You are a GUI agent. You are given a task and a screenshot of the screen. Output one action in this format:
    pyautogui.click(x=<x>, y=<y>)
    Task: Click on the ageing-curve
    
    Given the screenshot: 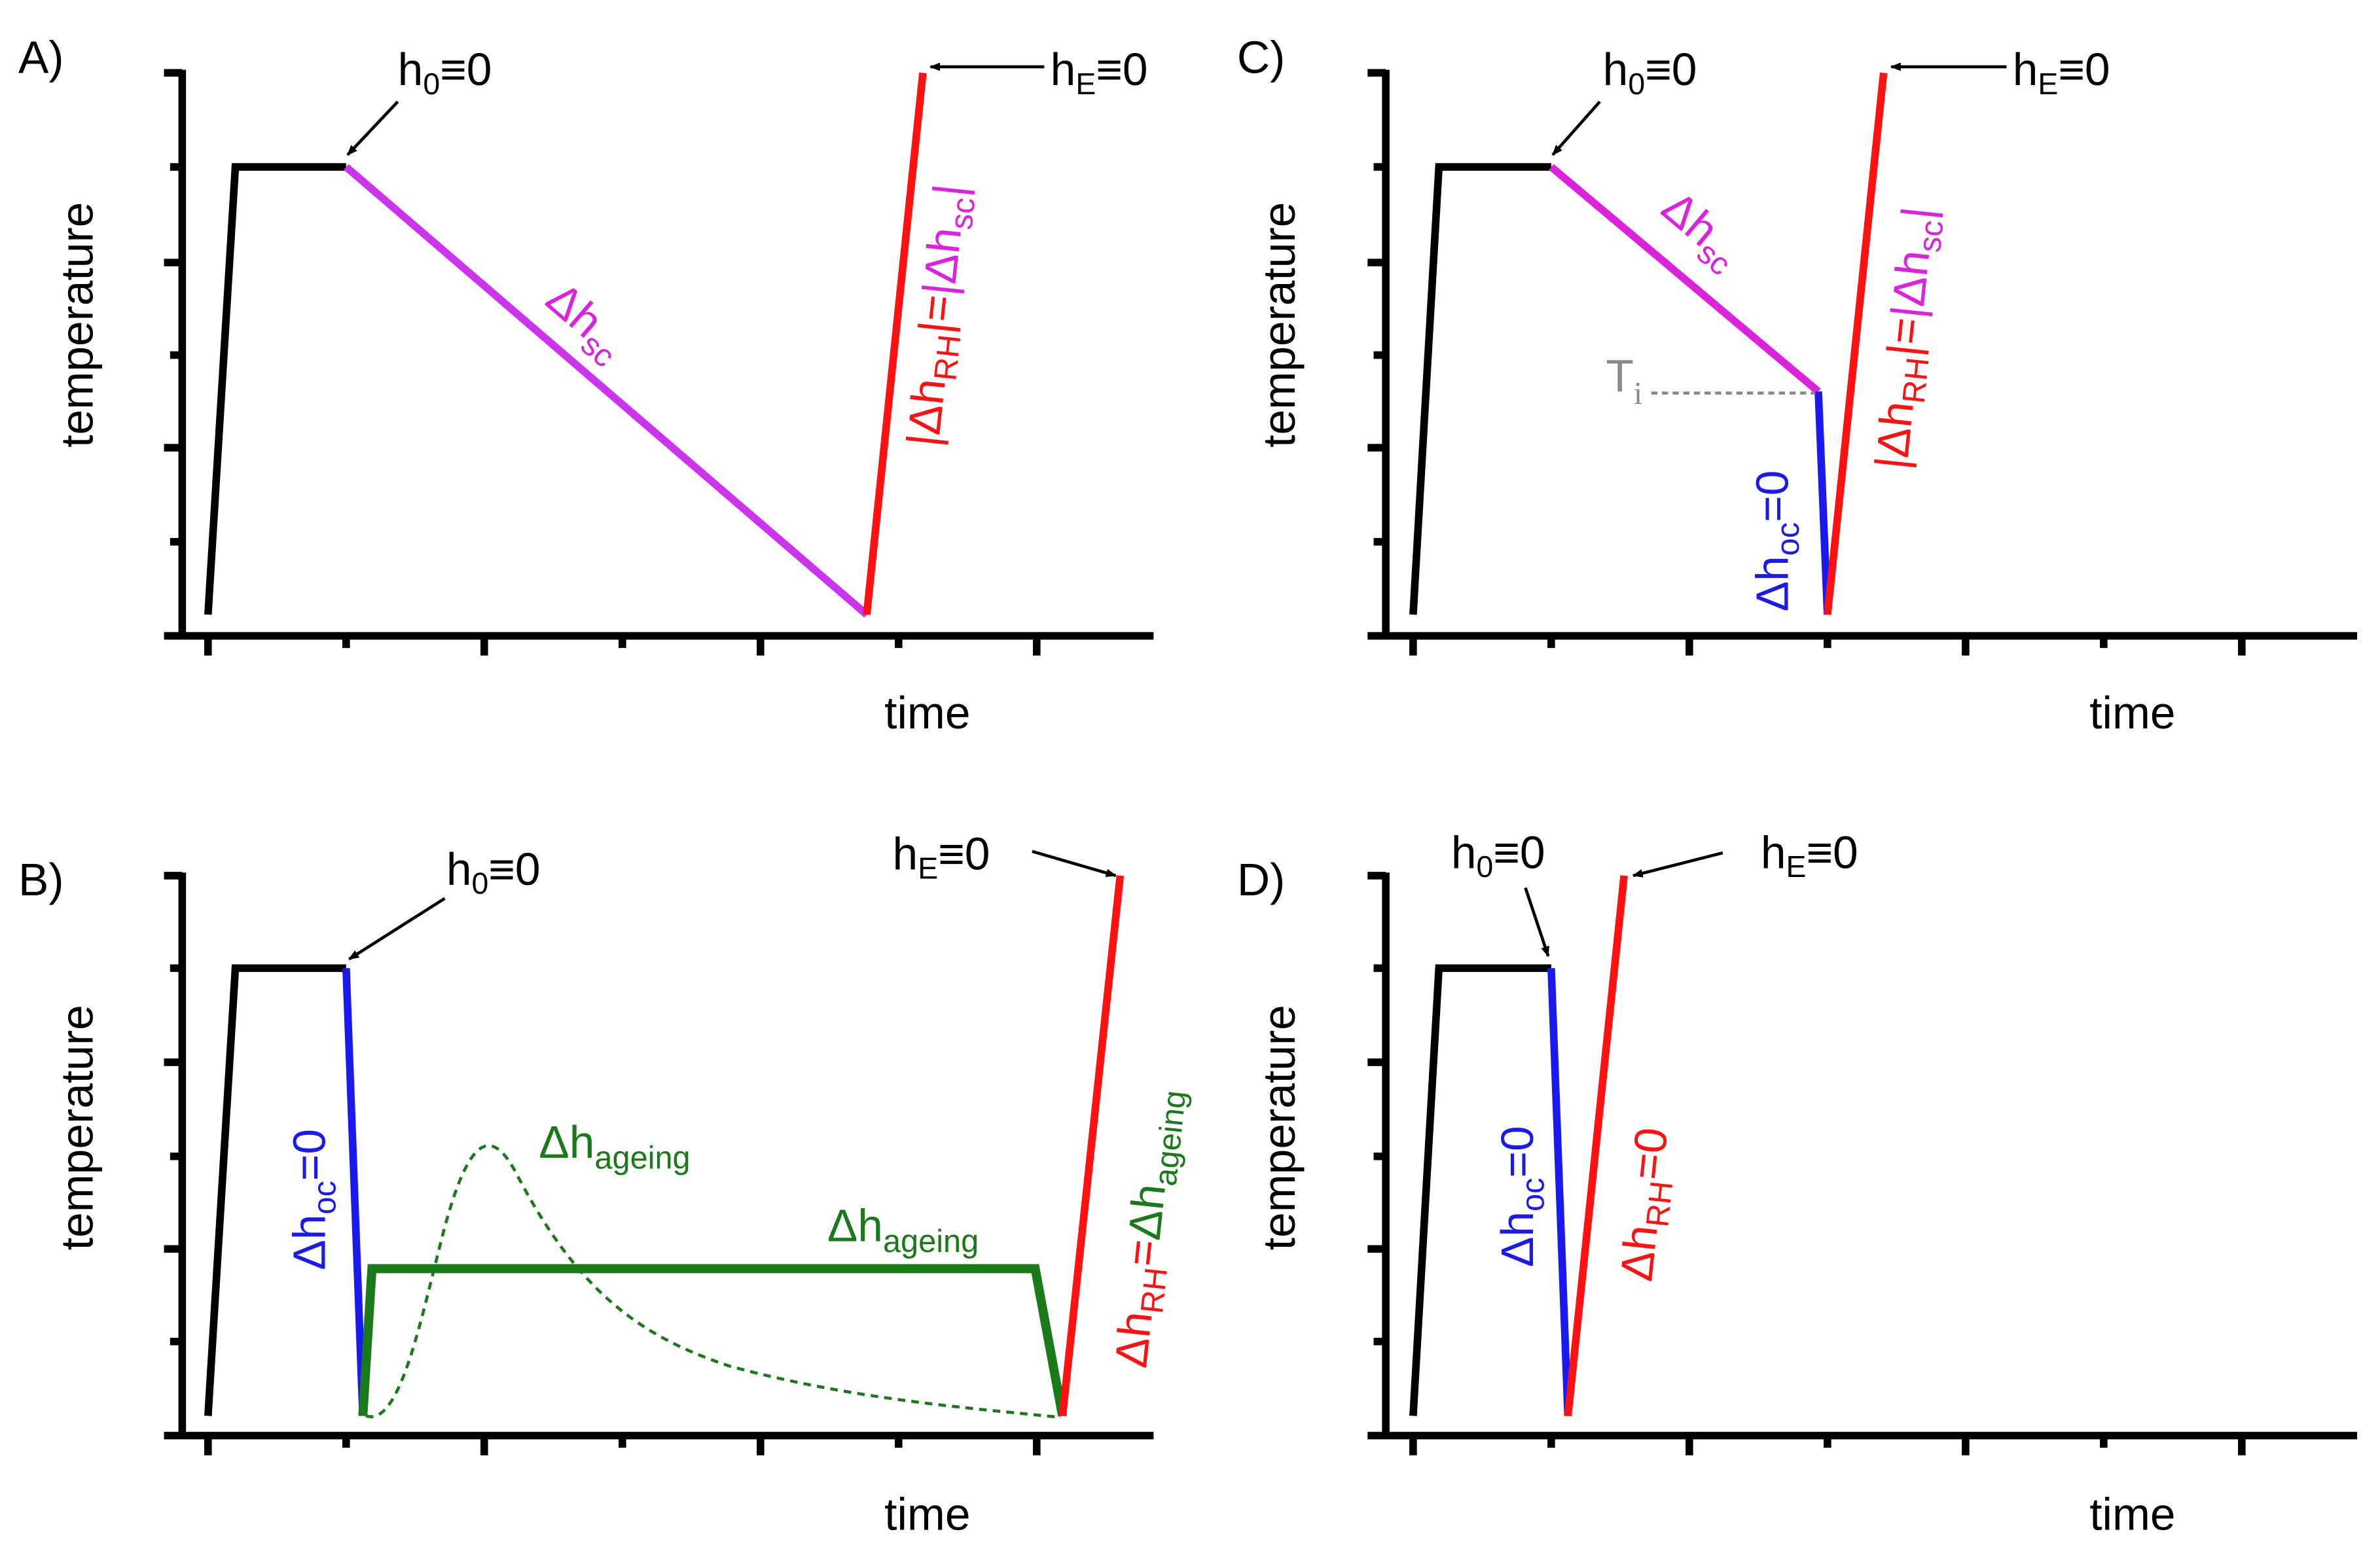 What is the action you would take?
    pyautogui.click(x=713, y=1340)
    